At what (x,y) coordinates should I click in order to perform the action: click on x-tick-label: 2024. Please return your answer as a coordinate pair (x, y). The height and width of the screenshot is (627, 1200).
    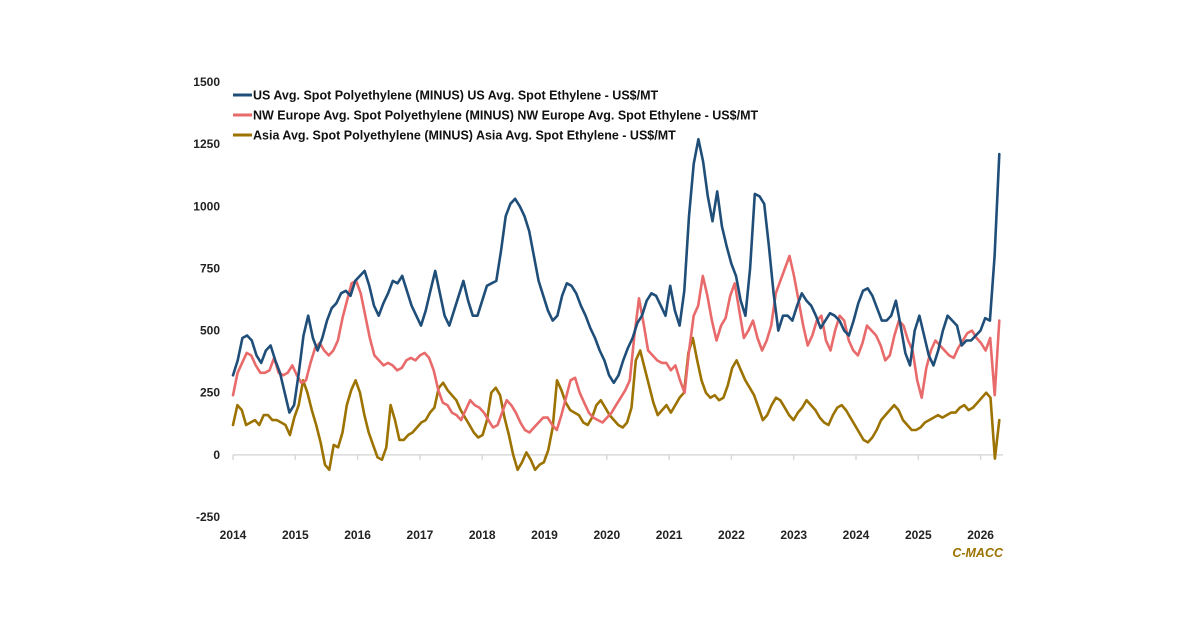
    Looking at the image, I should click on (856, 535).